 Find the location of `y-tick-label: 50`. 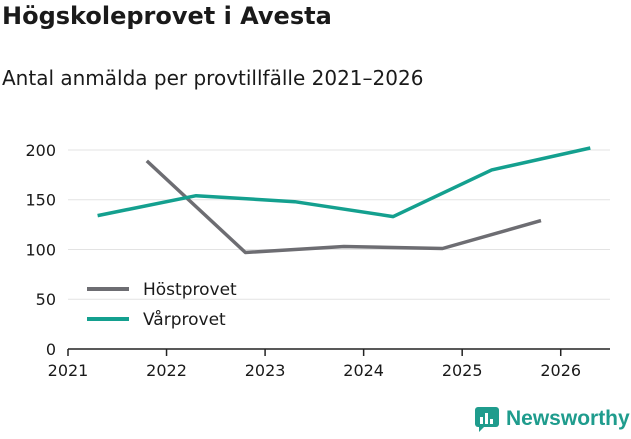

y-tick-label: 50 is located at coordinates (46, 299).